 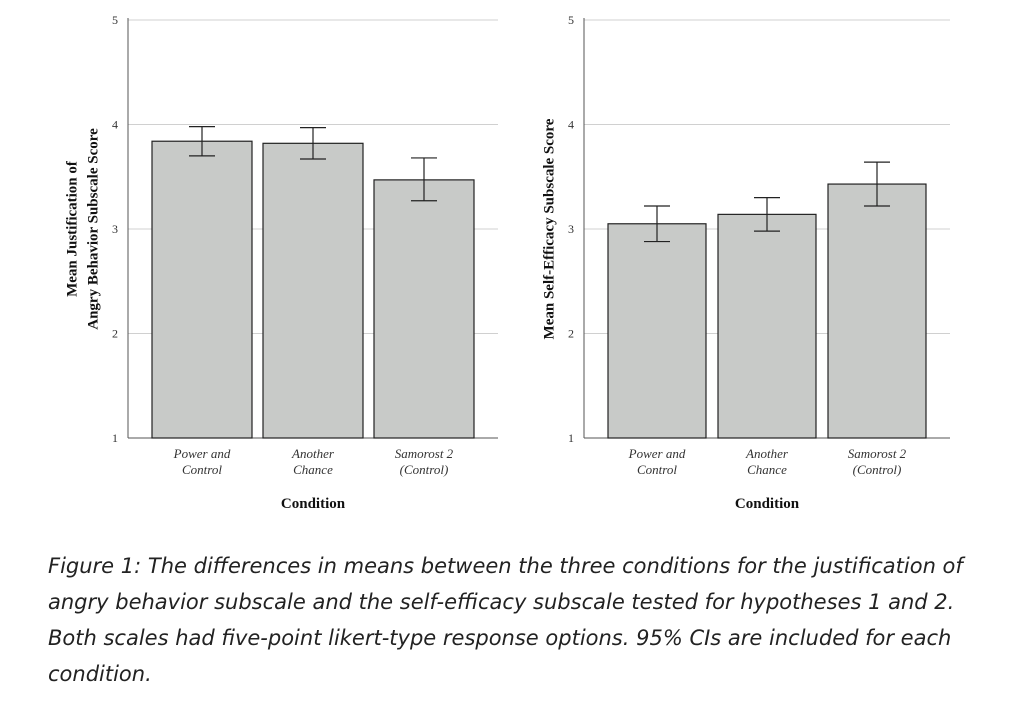 I want to click on y-axis-label: Mean Justification of, so click(x=72, y=228).